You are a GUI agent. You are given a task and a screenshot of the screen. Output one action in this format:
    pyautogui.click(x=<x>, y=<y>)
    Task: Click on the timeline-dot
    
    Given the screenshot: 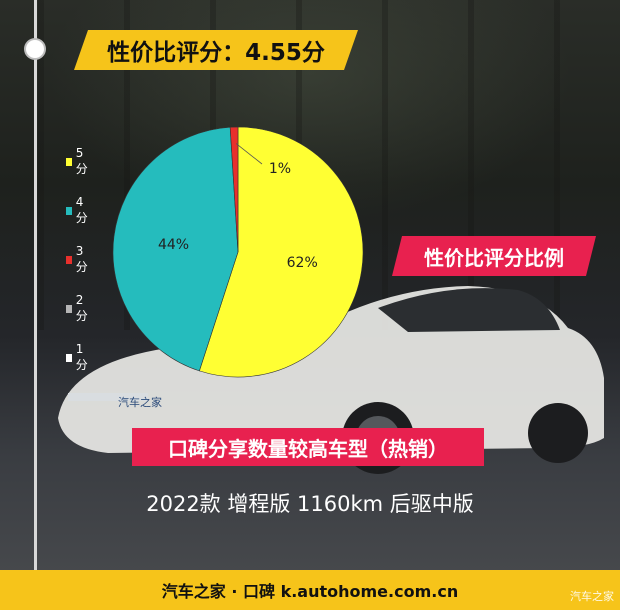 What is the action you would take?
    pyautogui.click(x=35, y=49)
    